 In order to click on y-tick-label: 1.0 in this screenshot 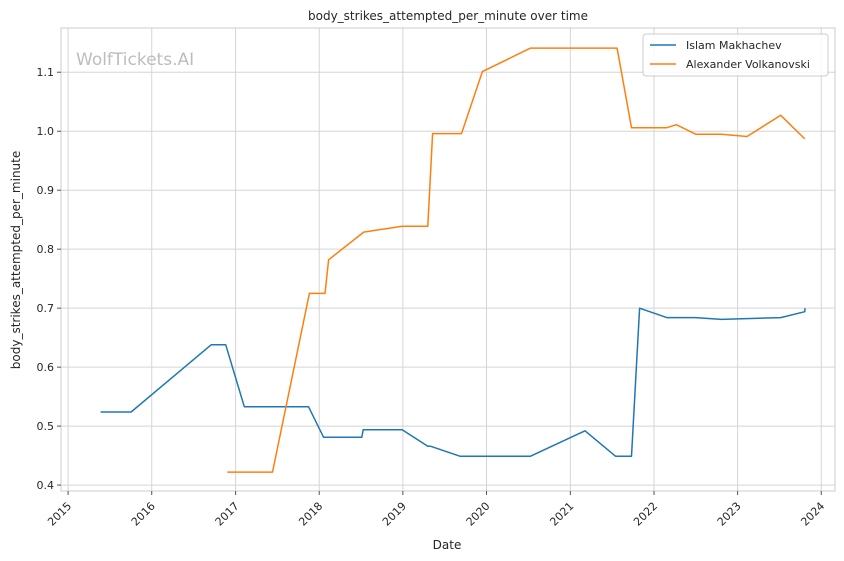, I will do `click(46, 131)`.